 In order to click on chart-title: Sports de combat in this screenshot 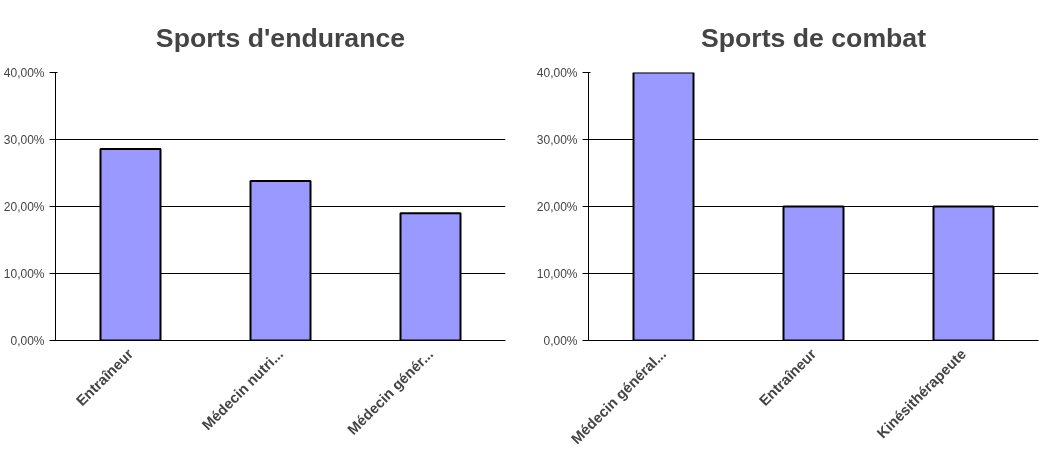, I will do `click(813, 37)`.